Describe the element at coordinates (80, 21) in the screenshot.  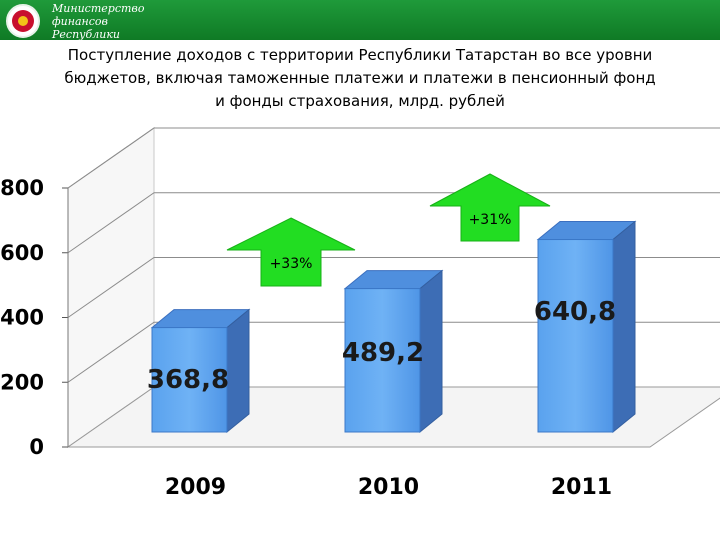
I see `ministry-line: финансов` at that location.